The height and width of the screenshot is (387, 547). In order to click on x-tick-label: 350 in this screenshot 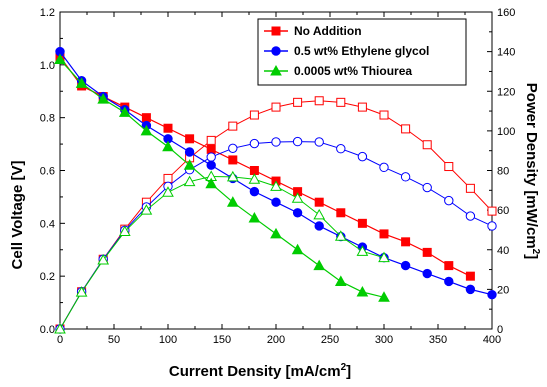, I will do `click(438, 340)`.